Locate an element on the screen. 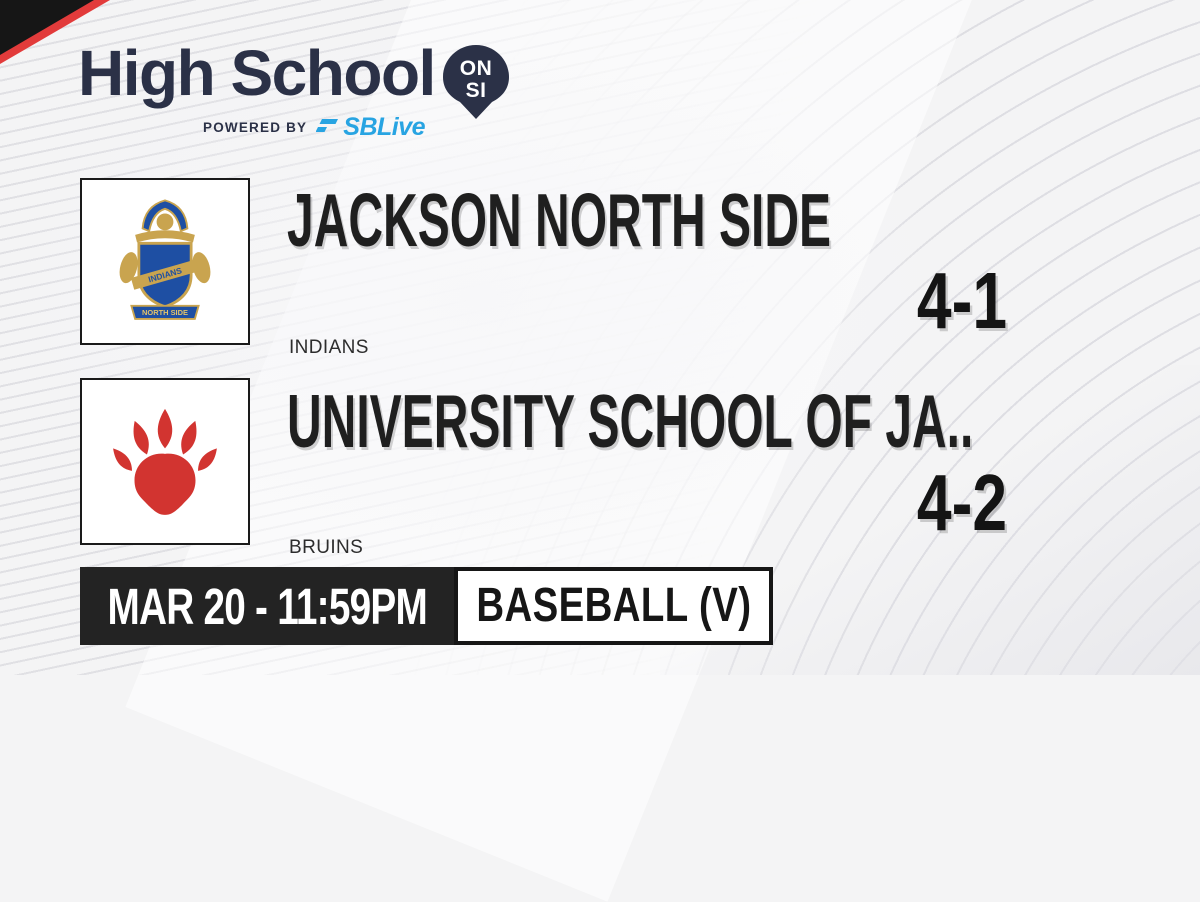 This screenshot has width=1200, height=902. team2-logo-box is located at coordinates (165, 461).